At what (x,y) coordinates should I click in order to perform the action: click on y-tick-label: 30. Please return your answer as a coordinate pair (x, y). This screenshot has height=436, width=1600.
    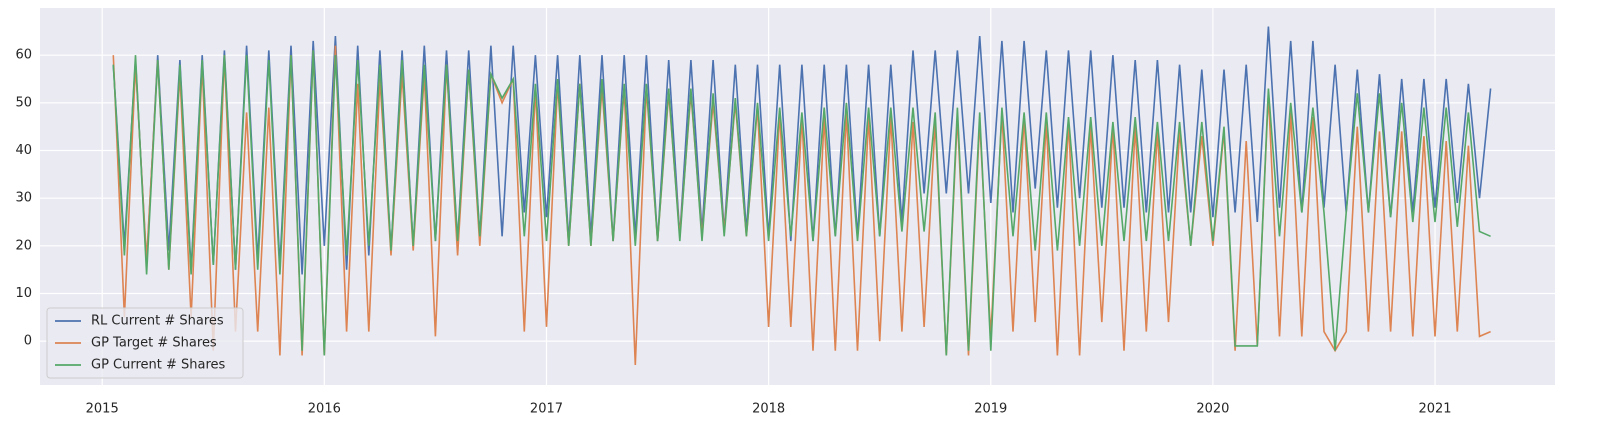
    Looking at the image, I should click on (23, 198).